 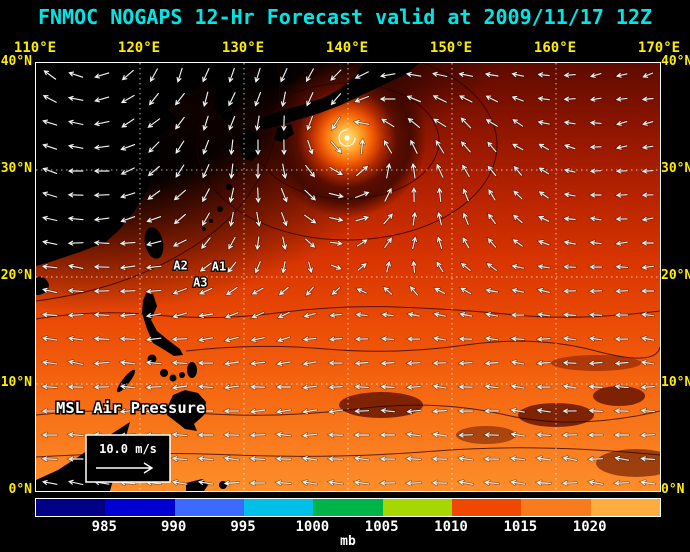 What do you see at coordinates (243, 527) in the screenshot?
I see `colorbar-tick-label: 995` at bounding box center [243, 527].